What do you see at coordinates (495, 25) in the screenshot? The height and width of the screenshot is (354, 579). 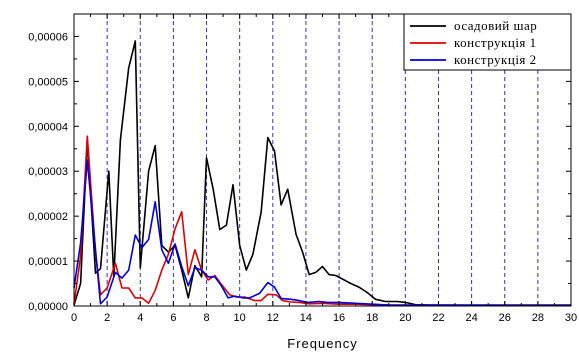 I see `legend-label-1: осадовий шар` at bounding box center [495, 25].